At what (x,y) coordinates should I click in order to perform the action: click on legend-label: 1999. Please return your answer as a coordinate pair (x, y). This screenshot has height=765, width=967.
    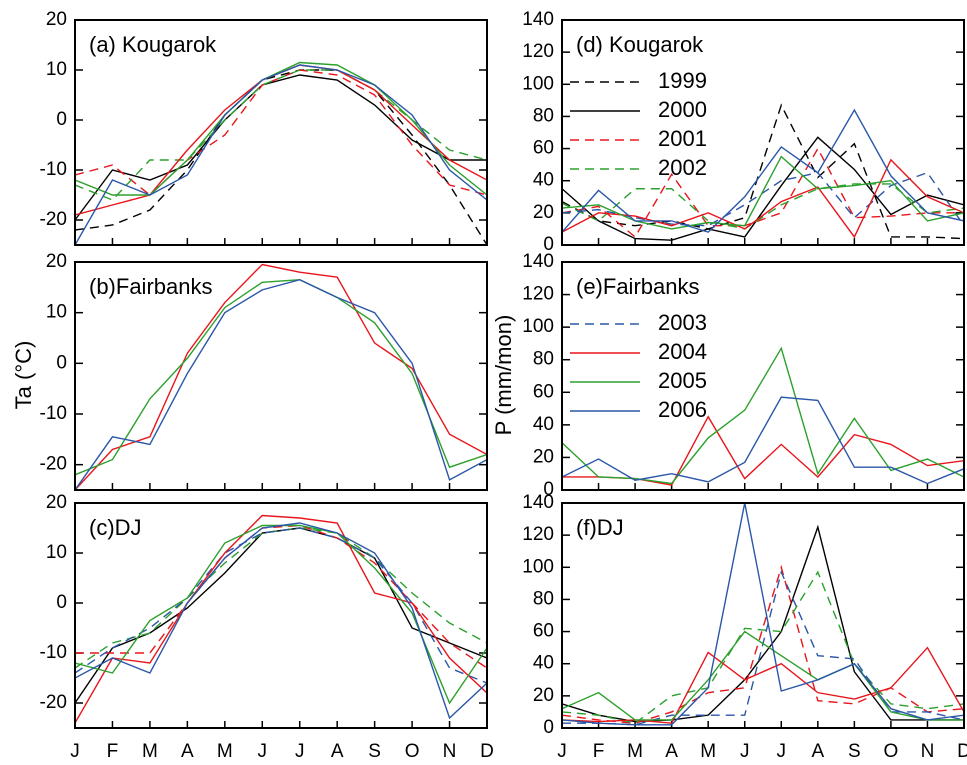
    Looking at the image, I should click on (682, 80).